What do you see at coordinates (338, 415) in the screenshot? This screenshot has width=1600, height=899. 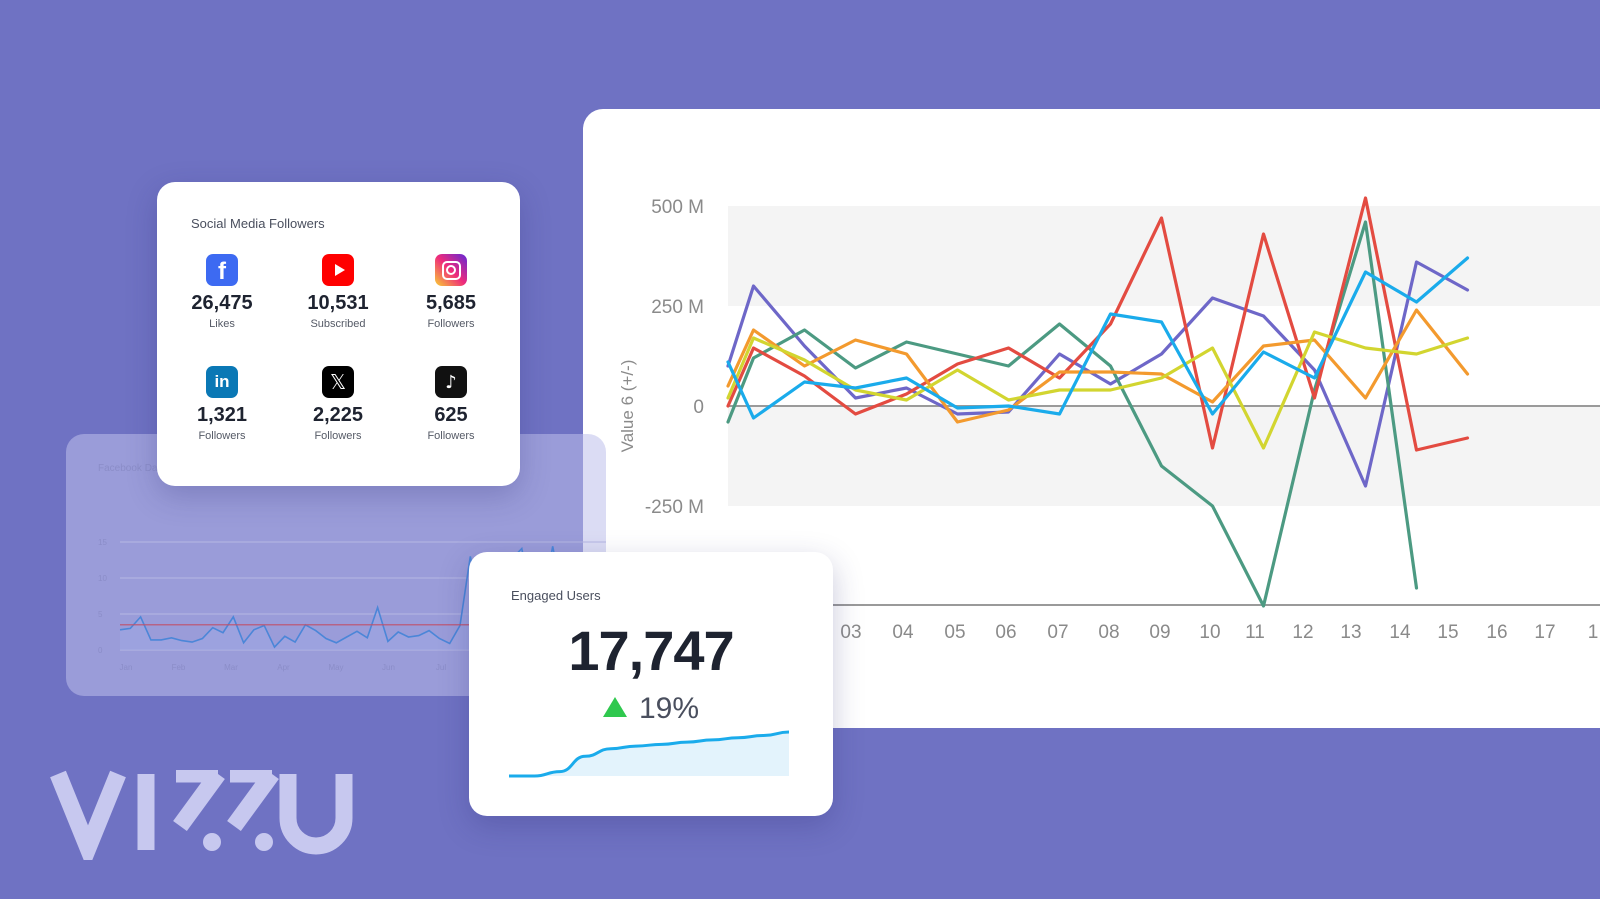 I see `social-count: 2,225` at bounding box center [338, 415].